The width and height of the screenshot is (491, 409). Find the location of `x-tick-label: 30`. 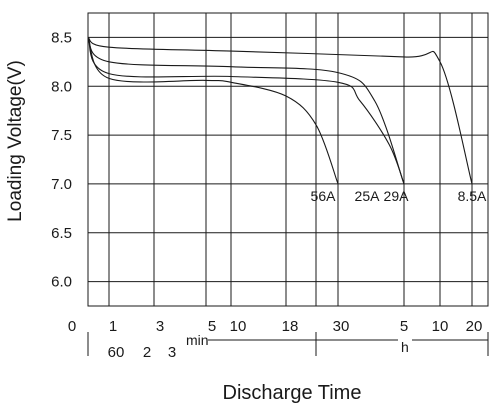

x-tick-label: 30 is located at coordinates (341, 326).